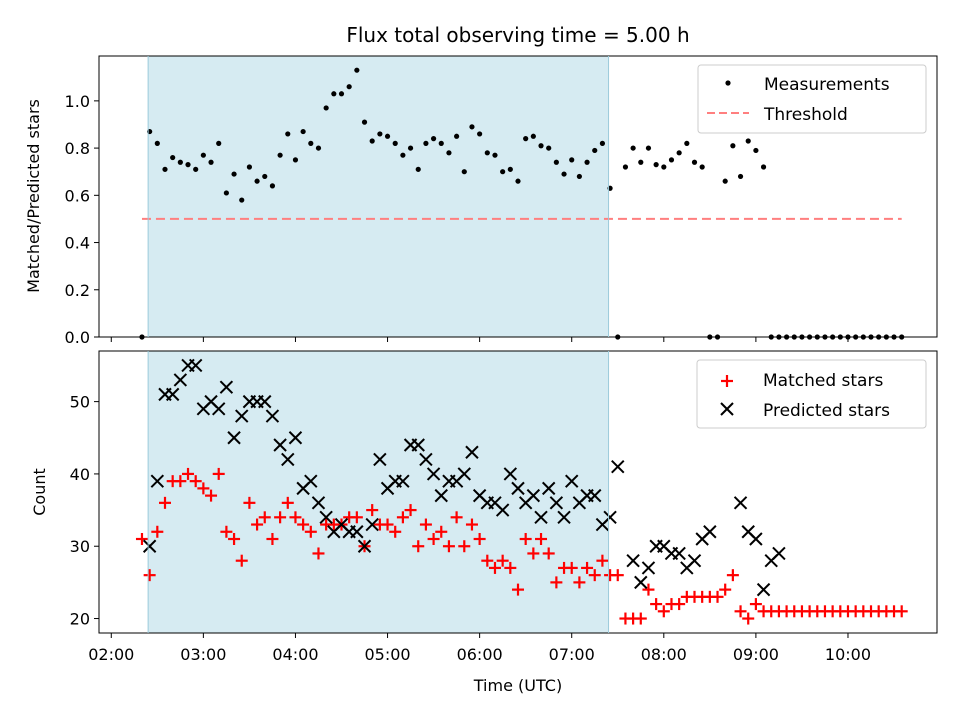 This screenshot has height=724, width=960. What do you see at coordinates (33, 196) in the screenshot?
I see `top-y-axis-label: Matched/Predicted stars` at bounding box center [33, 196].